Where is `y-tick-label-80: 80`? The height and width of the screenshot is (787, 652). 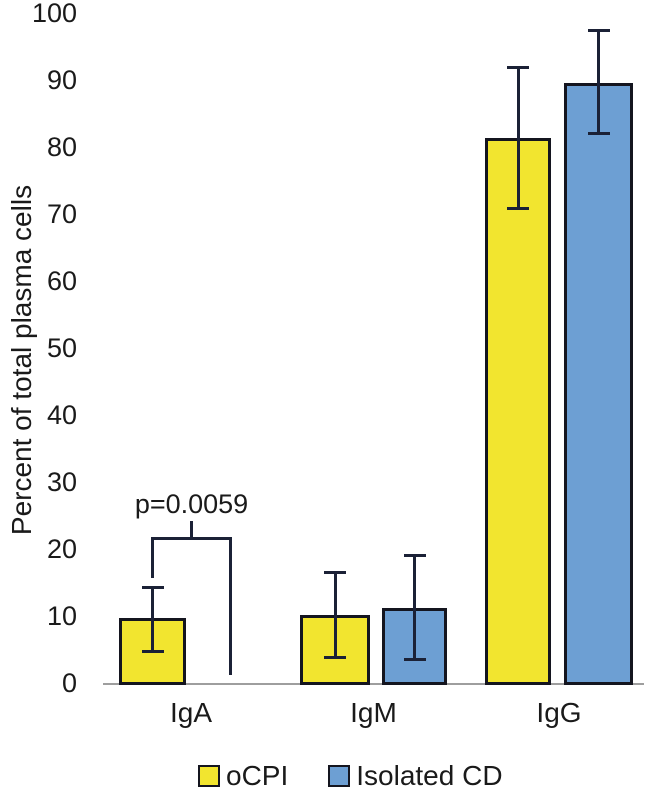 y-tick-label-80: 80 is located at coordinates (61, 147).